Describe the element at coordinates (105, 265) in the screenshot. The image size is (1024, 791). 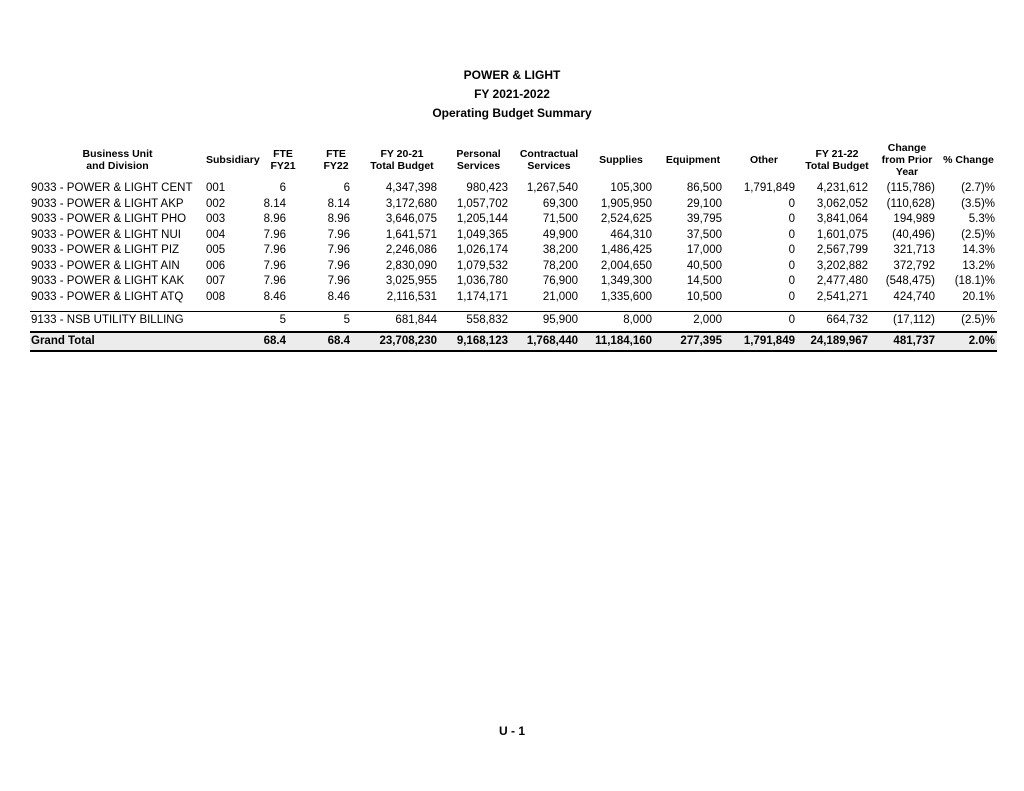
I see `cell-business-unit: 9033 - POWER & LIGHT AIN` at that location.